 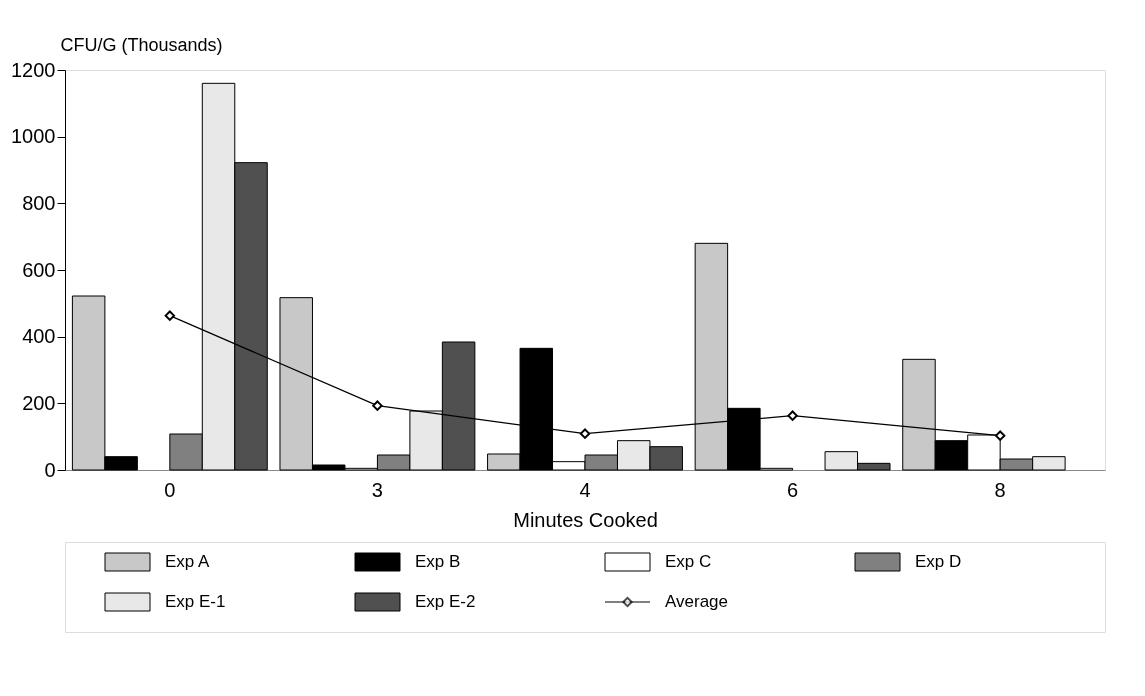 I want to click on x-tick-label: 8, so click(x=1000, y=489).